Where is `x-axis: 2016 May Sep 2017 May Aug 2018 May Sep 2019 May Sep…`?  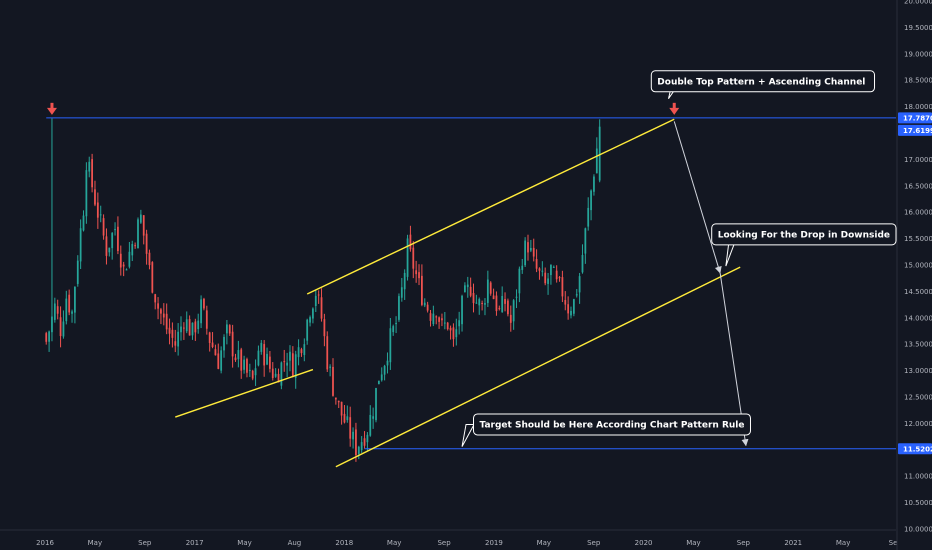 x-axis: 2016 May Sep 2017 May Aug 2018 May Sep 2019 May Sep… is located at coordinates (448, 538).